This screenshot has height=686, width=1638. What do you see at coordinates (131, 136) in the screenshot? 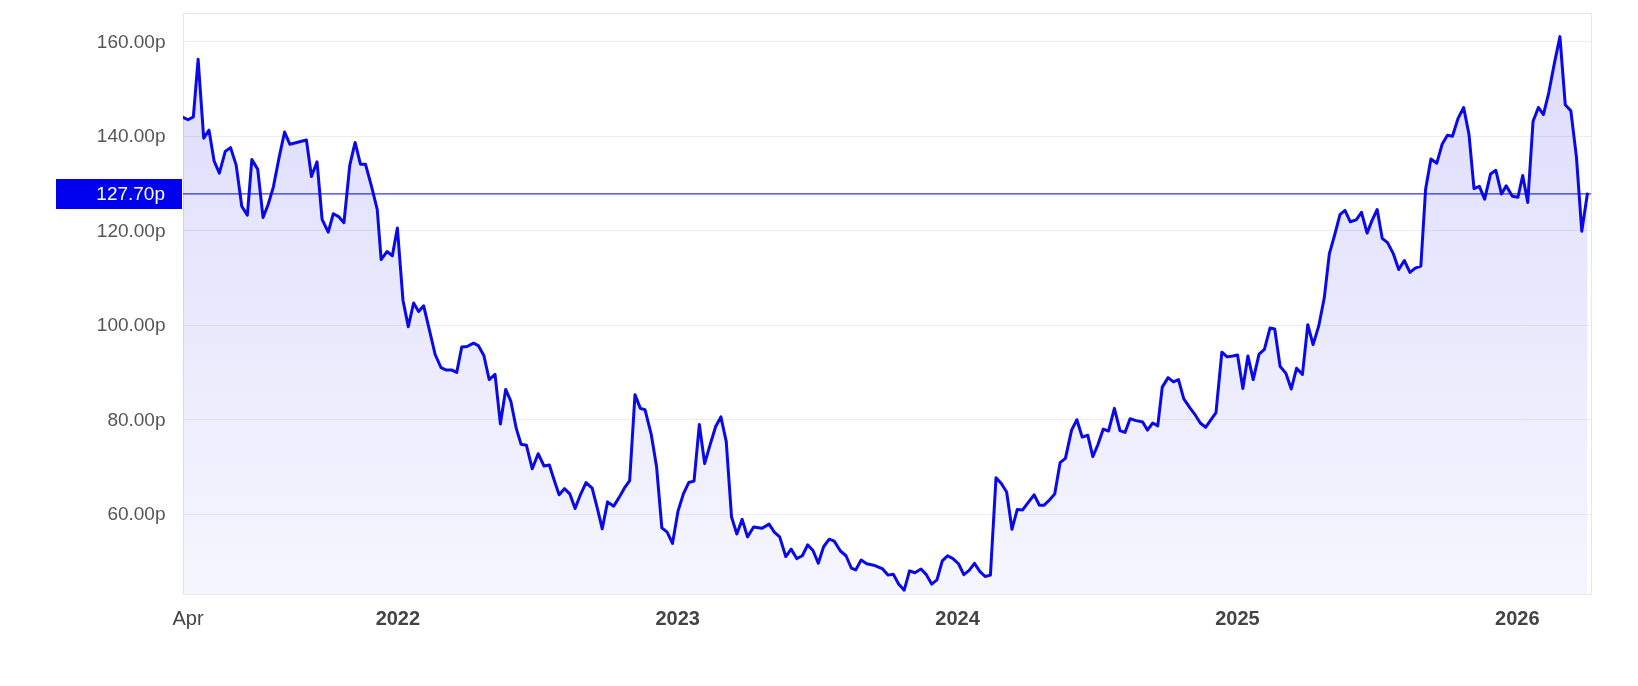
I see `y-tick-label: 140.00p` at bounding box center [131, 136].